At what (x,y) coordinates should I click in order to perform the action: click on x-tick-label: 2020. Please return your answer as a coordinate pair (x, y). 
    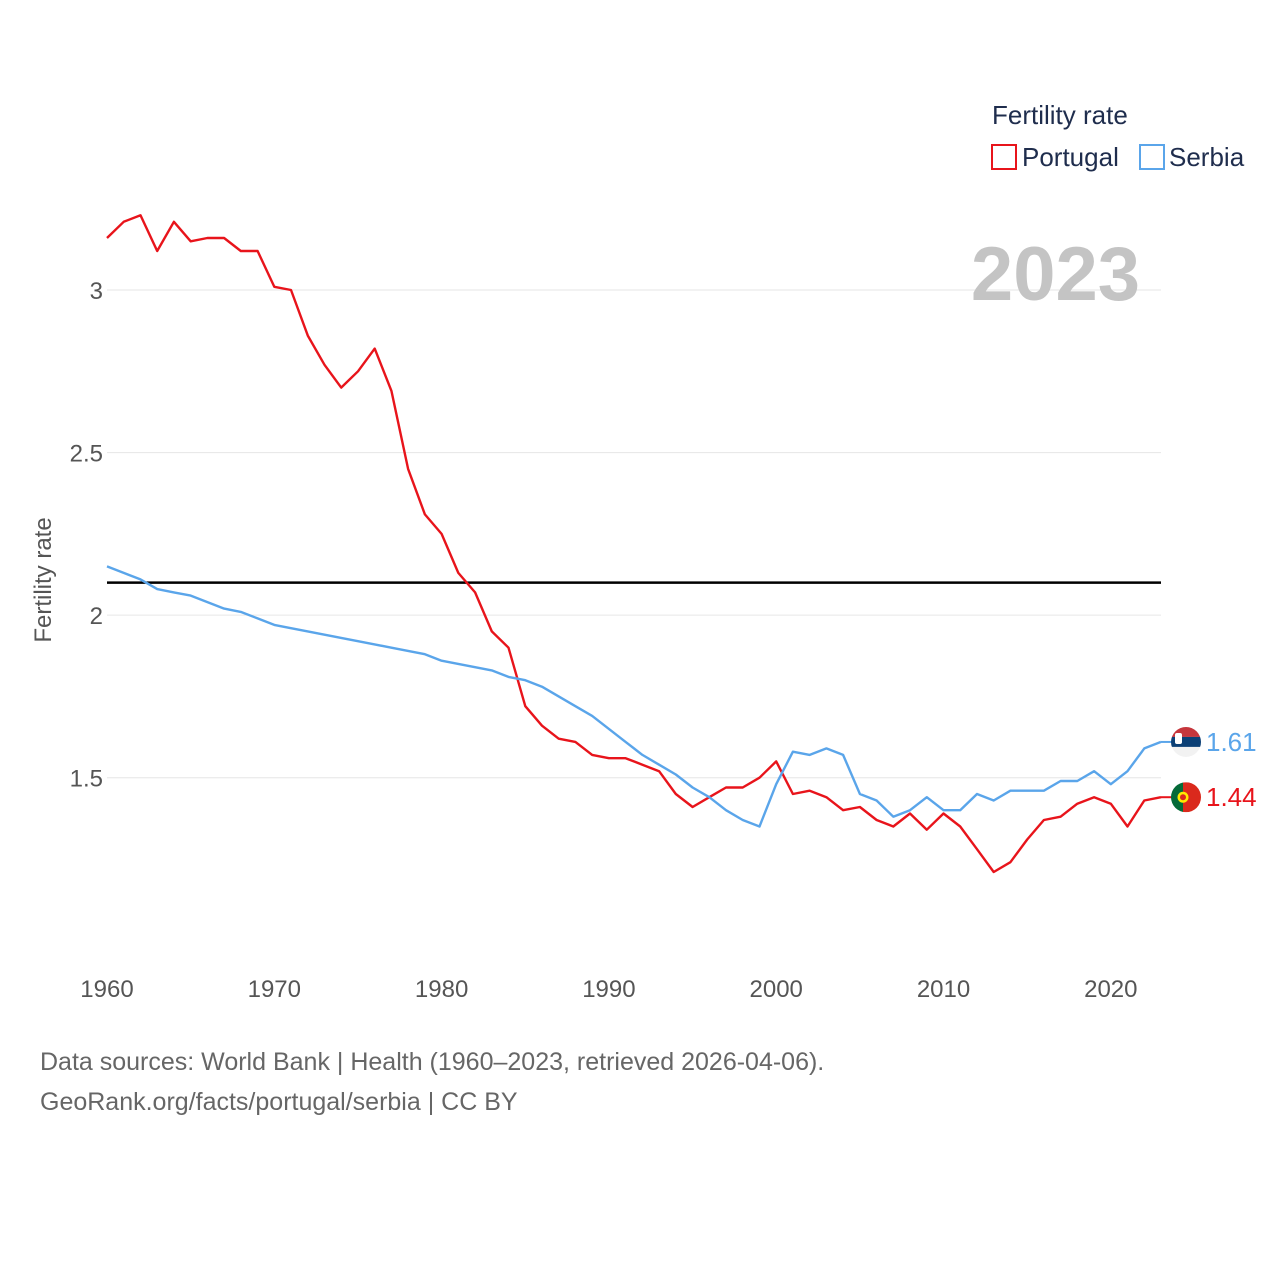
    Looking at the image, I should click on (1110, 989).